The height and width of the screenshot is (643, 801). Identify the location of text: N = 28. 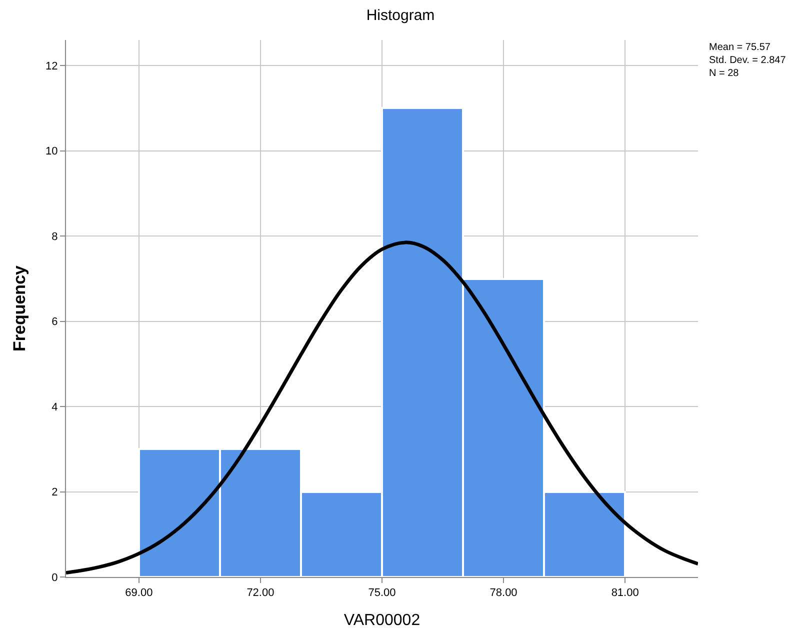
(724, 73).